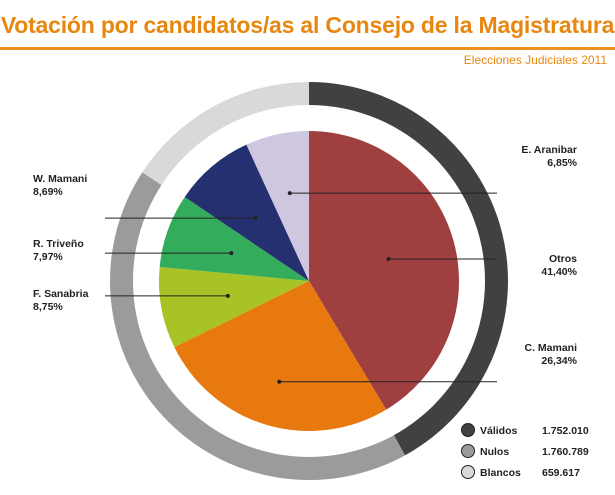 The height and width of the screenshot is (495, 615). Describe the element at coordinates (388, 258) in the screenshot. I see `leader-dot-otros` at that location.